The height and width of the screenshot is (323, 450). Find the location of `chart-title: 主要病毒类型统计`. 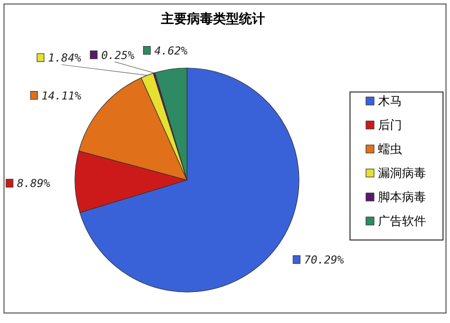

chart-title: 主要病毒类型统计 is located at coordinates (212, 18).